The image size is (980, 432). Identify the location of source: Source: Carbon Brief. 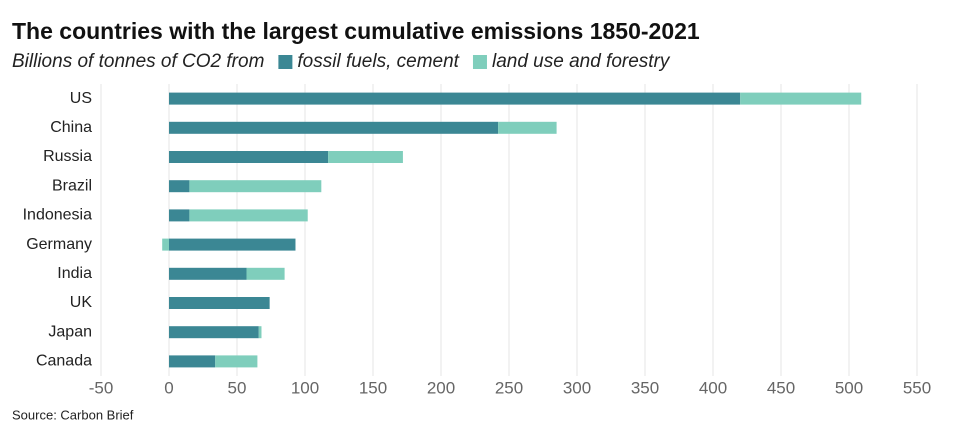
(73, 414).